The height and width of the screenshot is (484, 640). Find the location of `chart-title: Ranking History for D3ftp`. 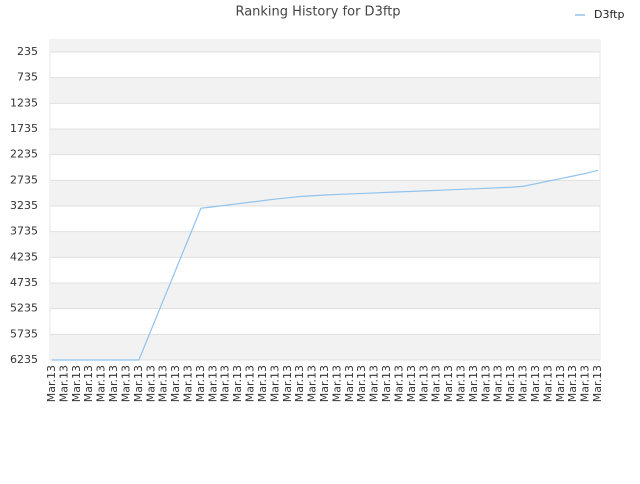

chart-title: Ranking History for D3ftp is located at coordinates (317, 12).